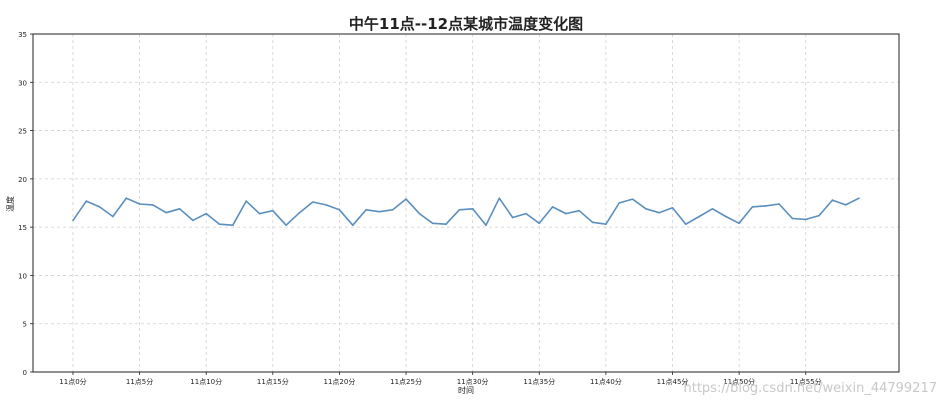 This screenshot has height=404, width=947. Describe the element at coordinates (466, 24) in the screenshot. I see `chart-title: 中午11点--12点某城市温度变化图` at that location.